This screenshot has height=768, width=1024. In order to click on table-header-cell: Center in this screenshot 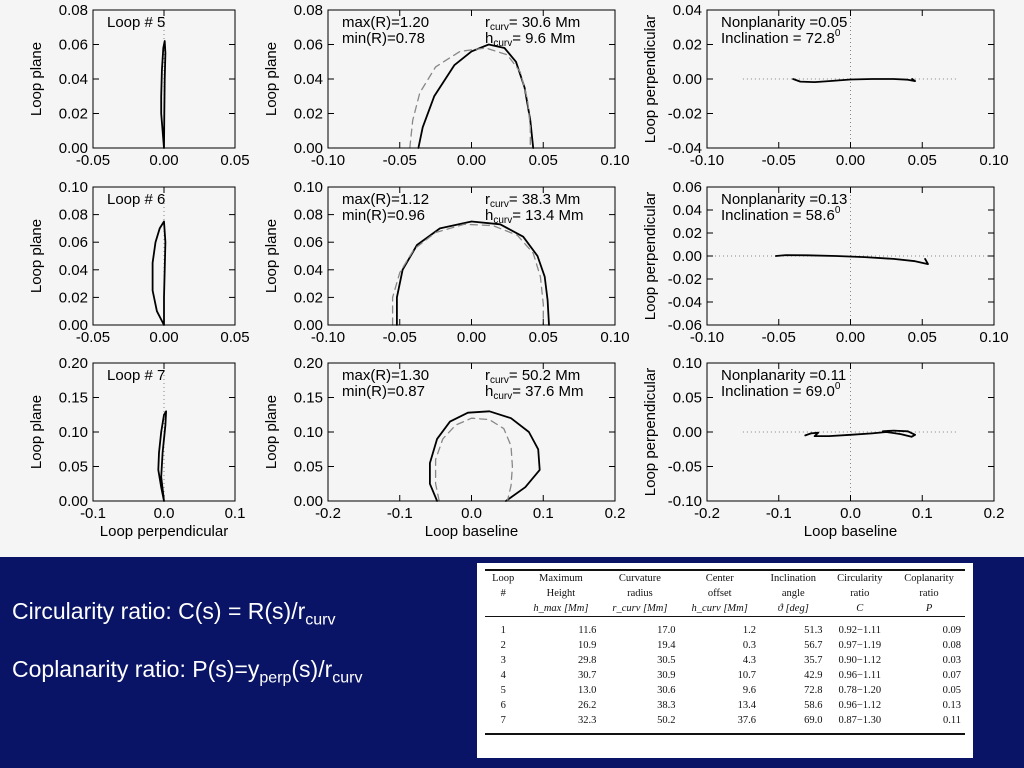, I will do `click(719, 578)`.